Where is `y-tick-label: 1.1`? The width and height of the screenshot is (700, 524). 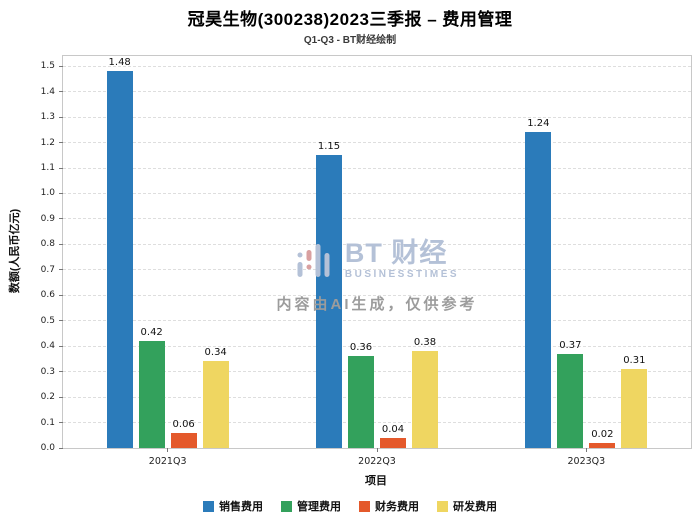 y-tick-label: 1.1 is located at coordinates (47, 168).